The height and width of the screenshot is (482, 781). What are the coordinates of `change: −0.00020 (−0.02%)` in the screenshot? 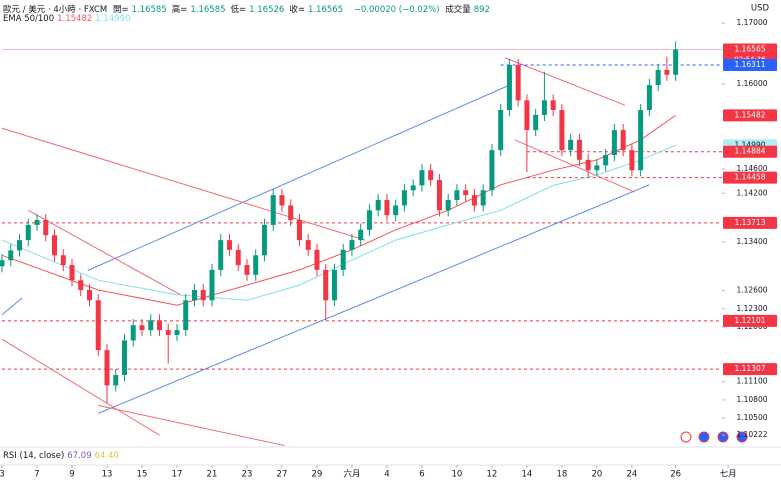 It's located at (396, 10).